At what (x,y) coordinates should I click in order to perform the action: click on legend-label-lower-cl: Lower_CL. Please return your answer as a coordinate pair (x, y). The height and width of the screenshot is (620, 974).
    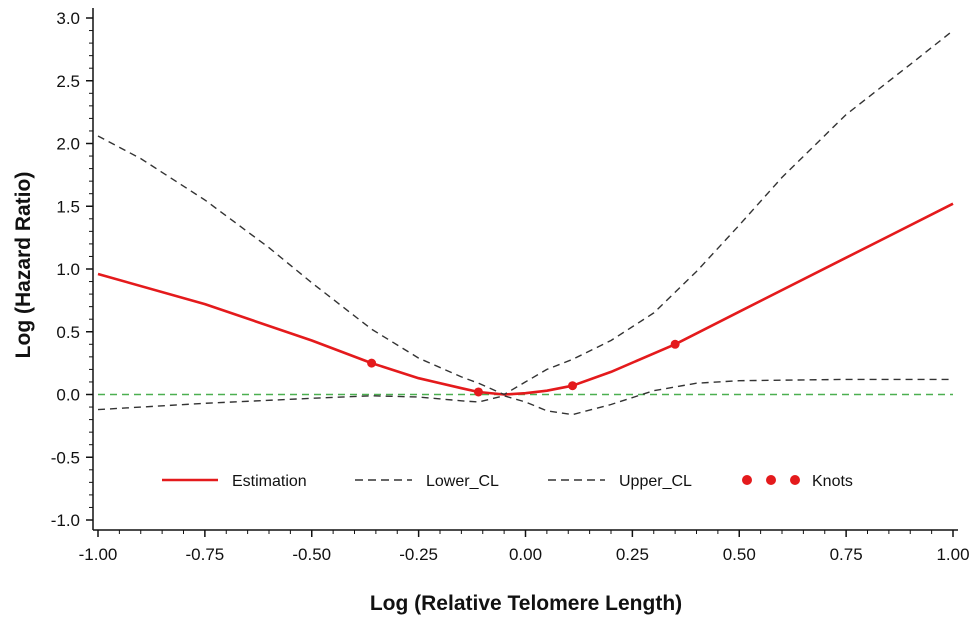
    Looking at the image, I should click on (462, 481).